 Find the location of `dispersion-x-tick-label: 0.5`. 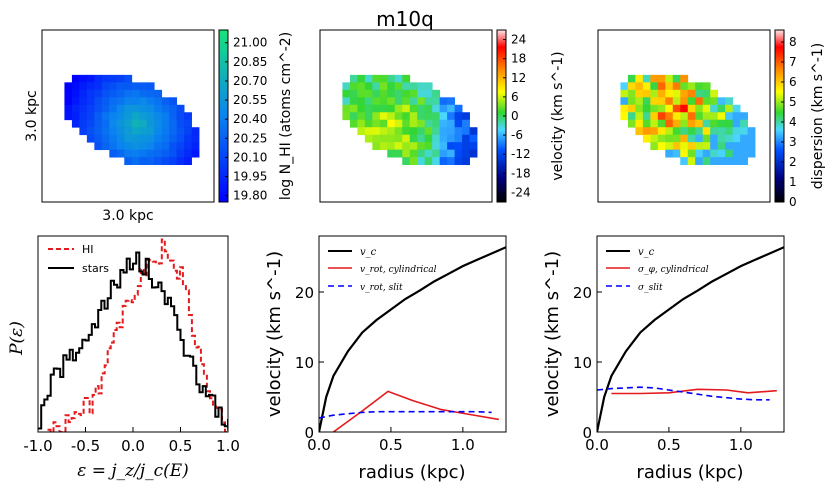

dispersion-x-tick-label: 0.5 is located at coordinates (669, 445).